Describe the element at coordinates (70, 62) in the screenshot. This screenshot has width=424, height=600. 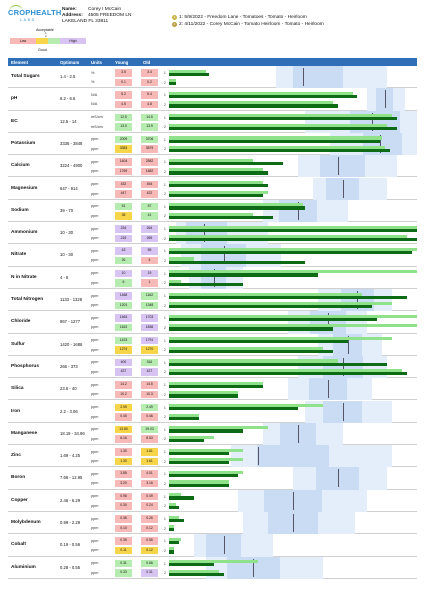
I see `col-optimum: Optimum` at that location.